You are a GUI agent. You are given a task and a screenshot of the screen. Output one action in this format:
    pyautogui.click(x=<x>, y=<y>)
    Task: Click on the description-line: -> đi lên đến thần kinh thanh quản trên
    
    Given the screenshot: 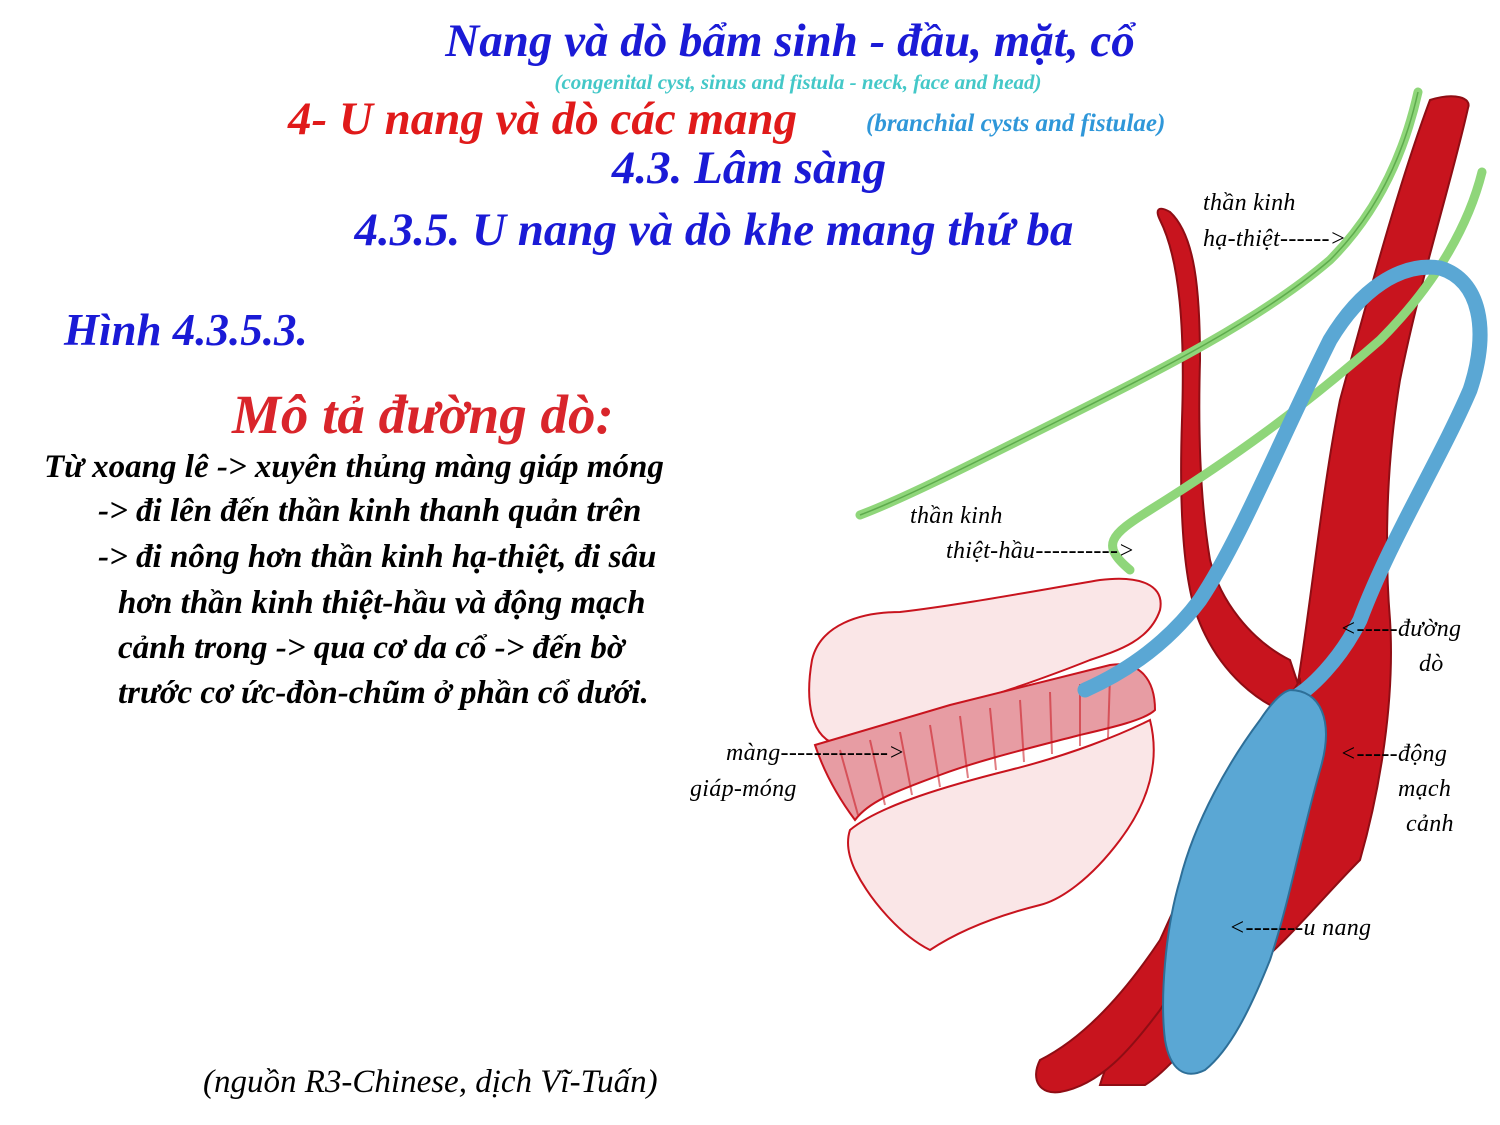 What is the action you would take?
    pyautogui.click(x=370, y=511)
    